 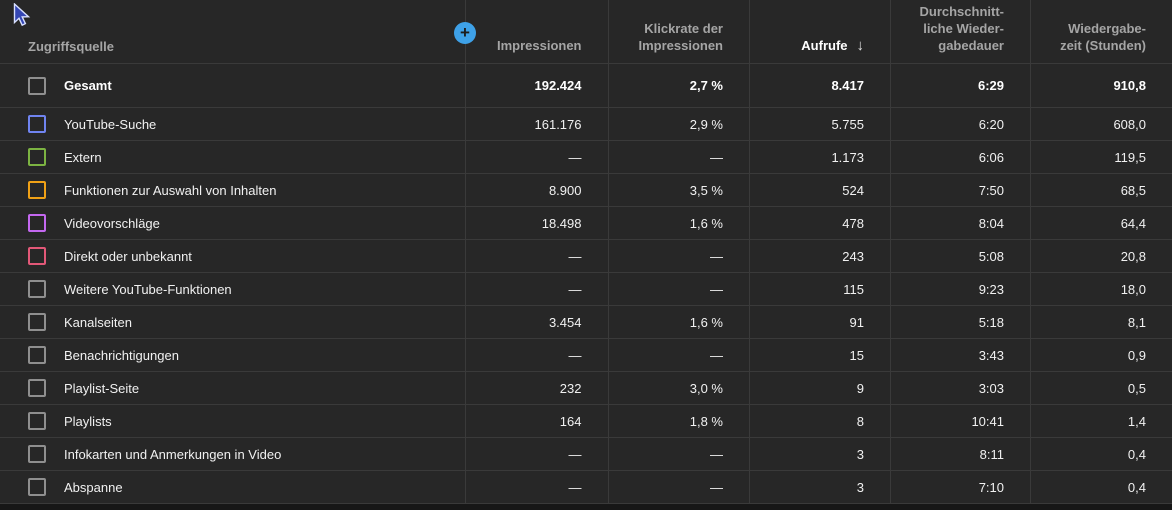 I want to click on views-value: 243, so click(x=819, y=256).